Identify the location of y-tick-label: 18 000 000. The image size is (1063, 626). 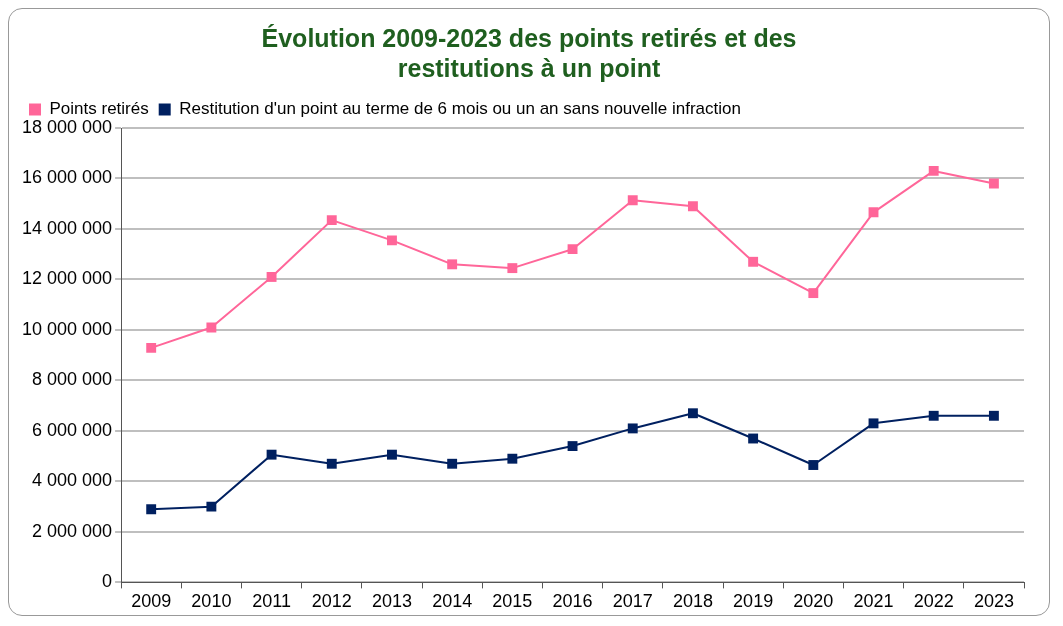
(67, 126).